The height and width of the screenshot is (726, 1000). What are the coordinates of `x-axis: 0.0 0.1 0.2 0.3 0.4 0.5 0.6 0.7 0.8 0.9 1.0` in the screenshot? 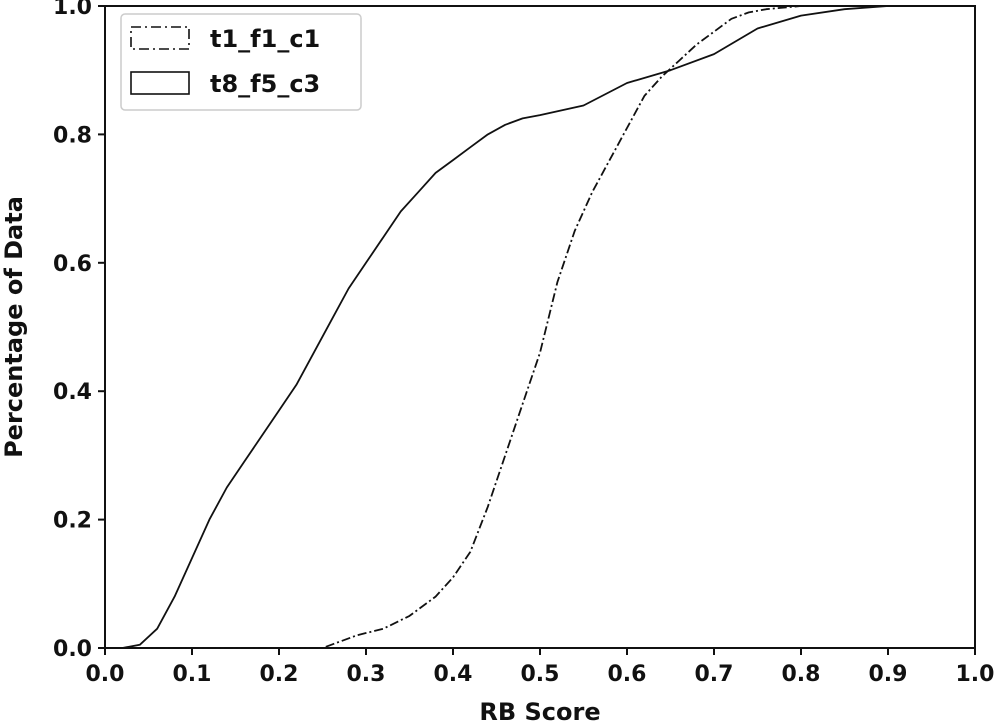 It's located at (540, 667).